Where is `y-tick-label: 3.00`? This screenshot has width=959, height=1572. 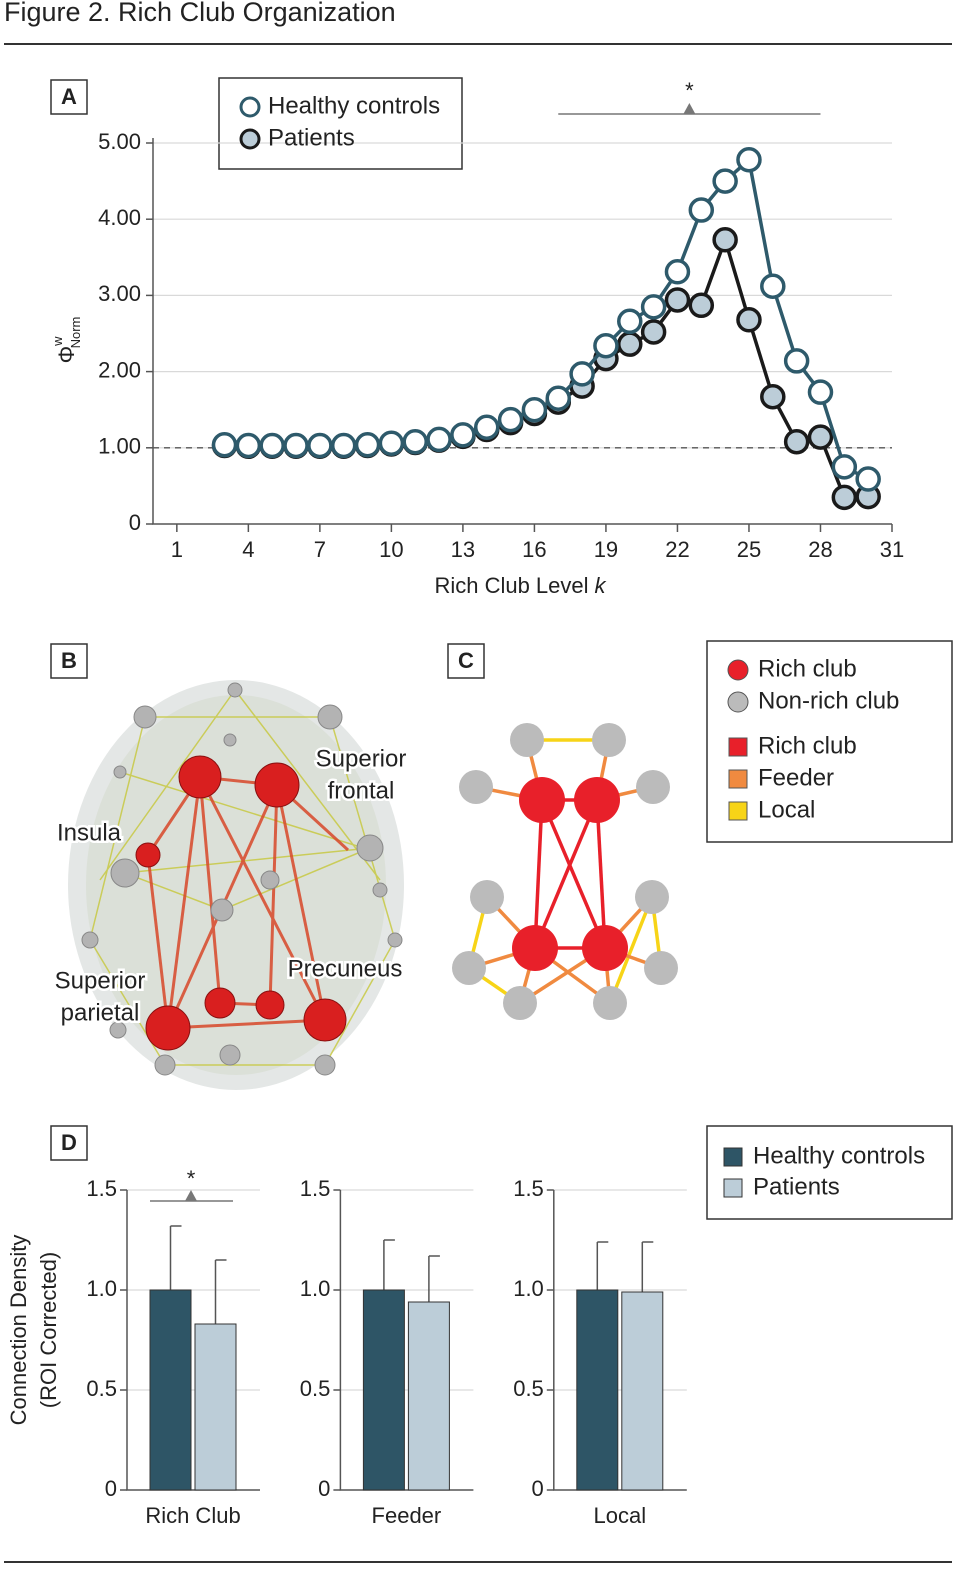
y-tick-label: 3.00 is located at coordinates (119, 293).